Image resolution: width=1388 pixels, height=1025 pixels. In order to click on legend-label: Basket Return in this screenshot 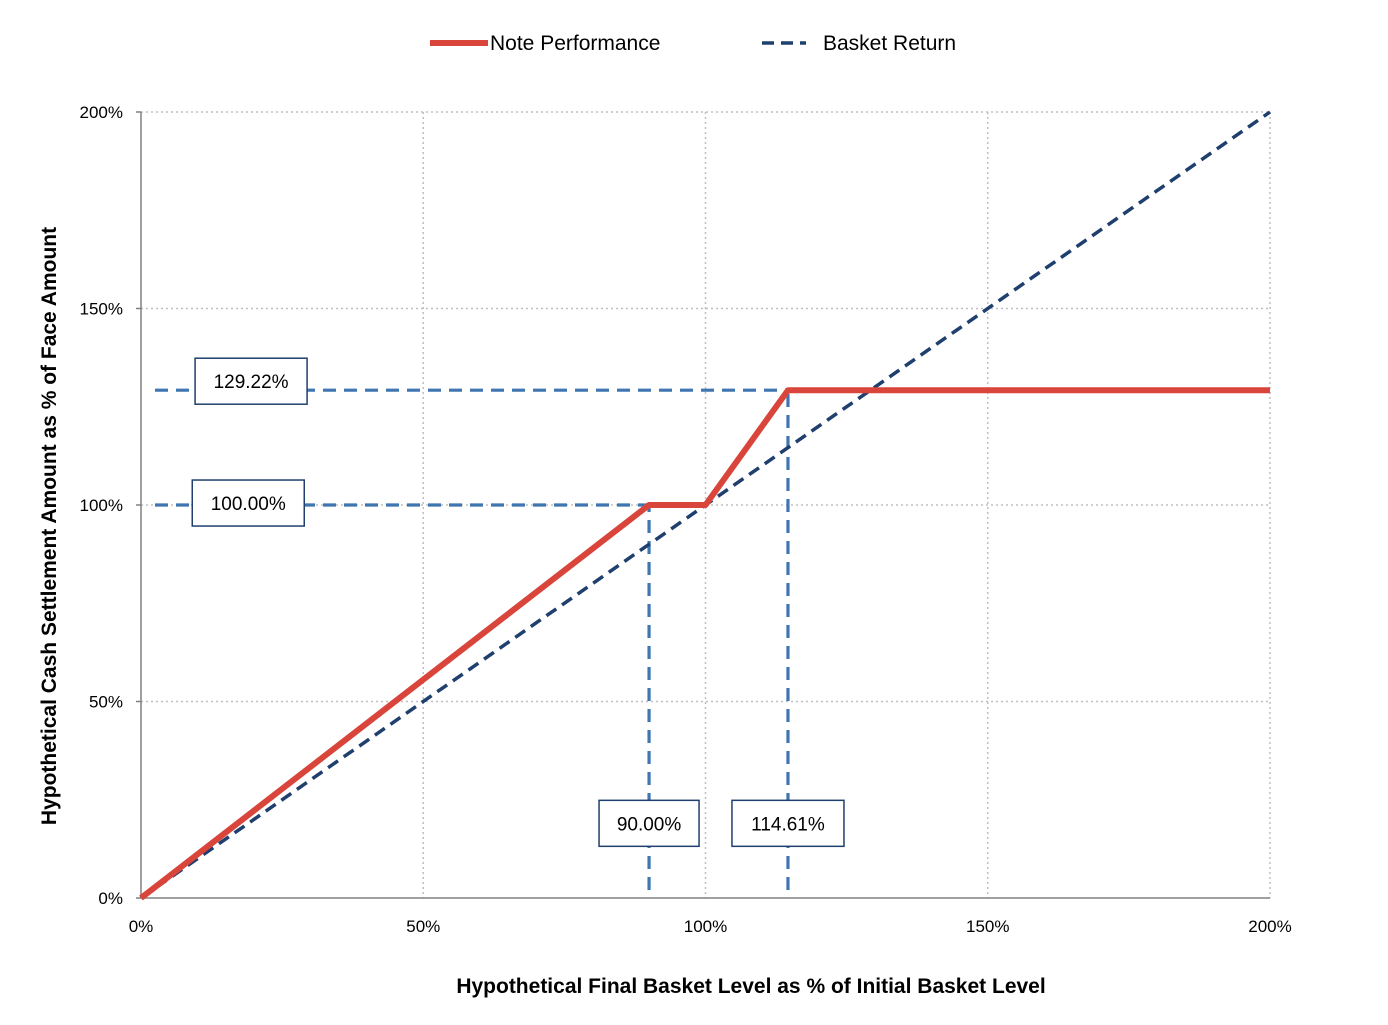, I will do `click(889, 43)`.